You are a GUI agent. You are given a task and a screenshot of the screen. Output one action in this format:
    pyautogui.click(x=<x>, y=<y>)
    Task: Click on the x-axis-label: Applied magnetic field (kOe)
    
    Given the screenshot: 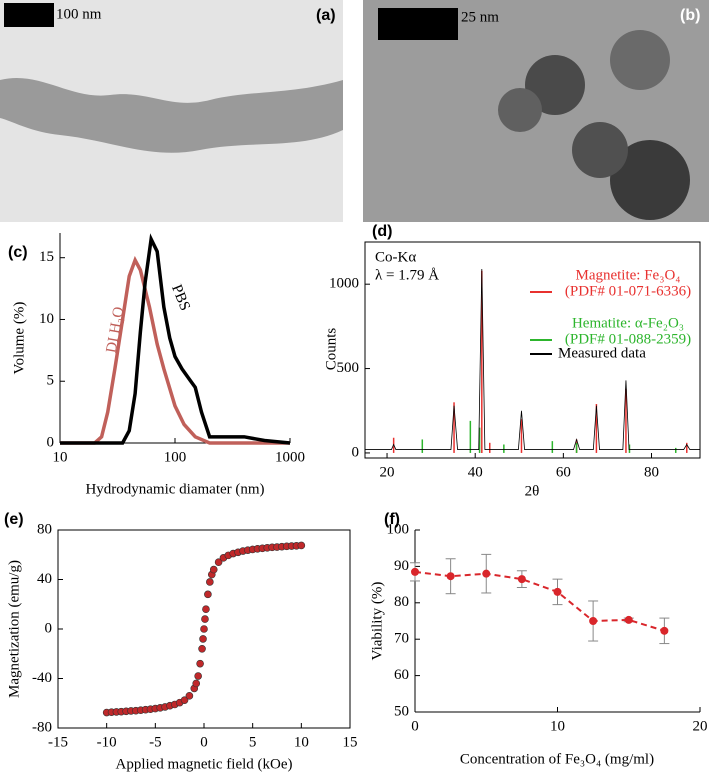 What is the action you would take?
    pyautogui.click(x=203, y=764)
    